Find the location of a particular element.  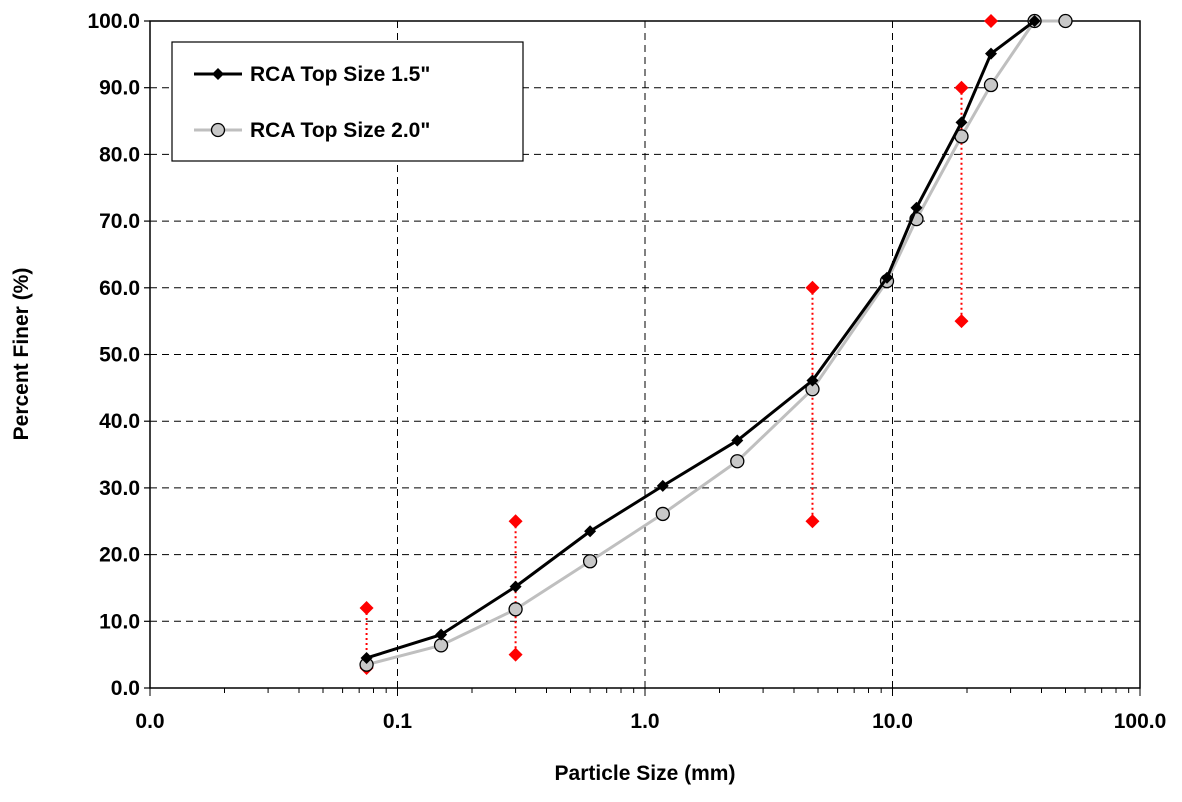

y-tick-label: 100.0 is located at coordinates (113, 21).